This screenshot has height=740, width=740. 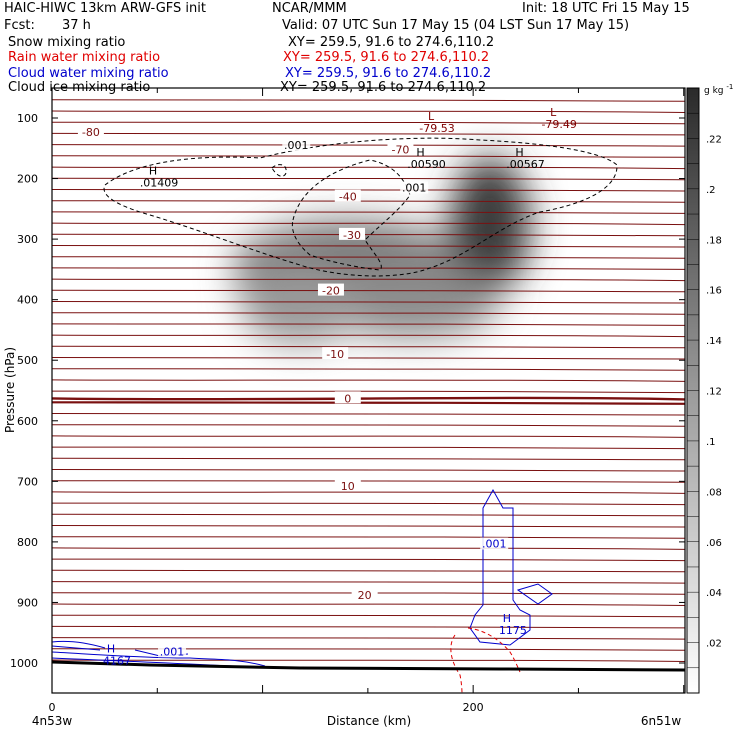 What do you see at coordinates (525, 164) in the screenshot?
I see `extremum-value: .00567` at bounding box center [525, 164].